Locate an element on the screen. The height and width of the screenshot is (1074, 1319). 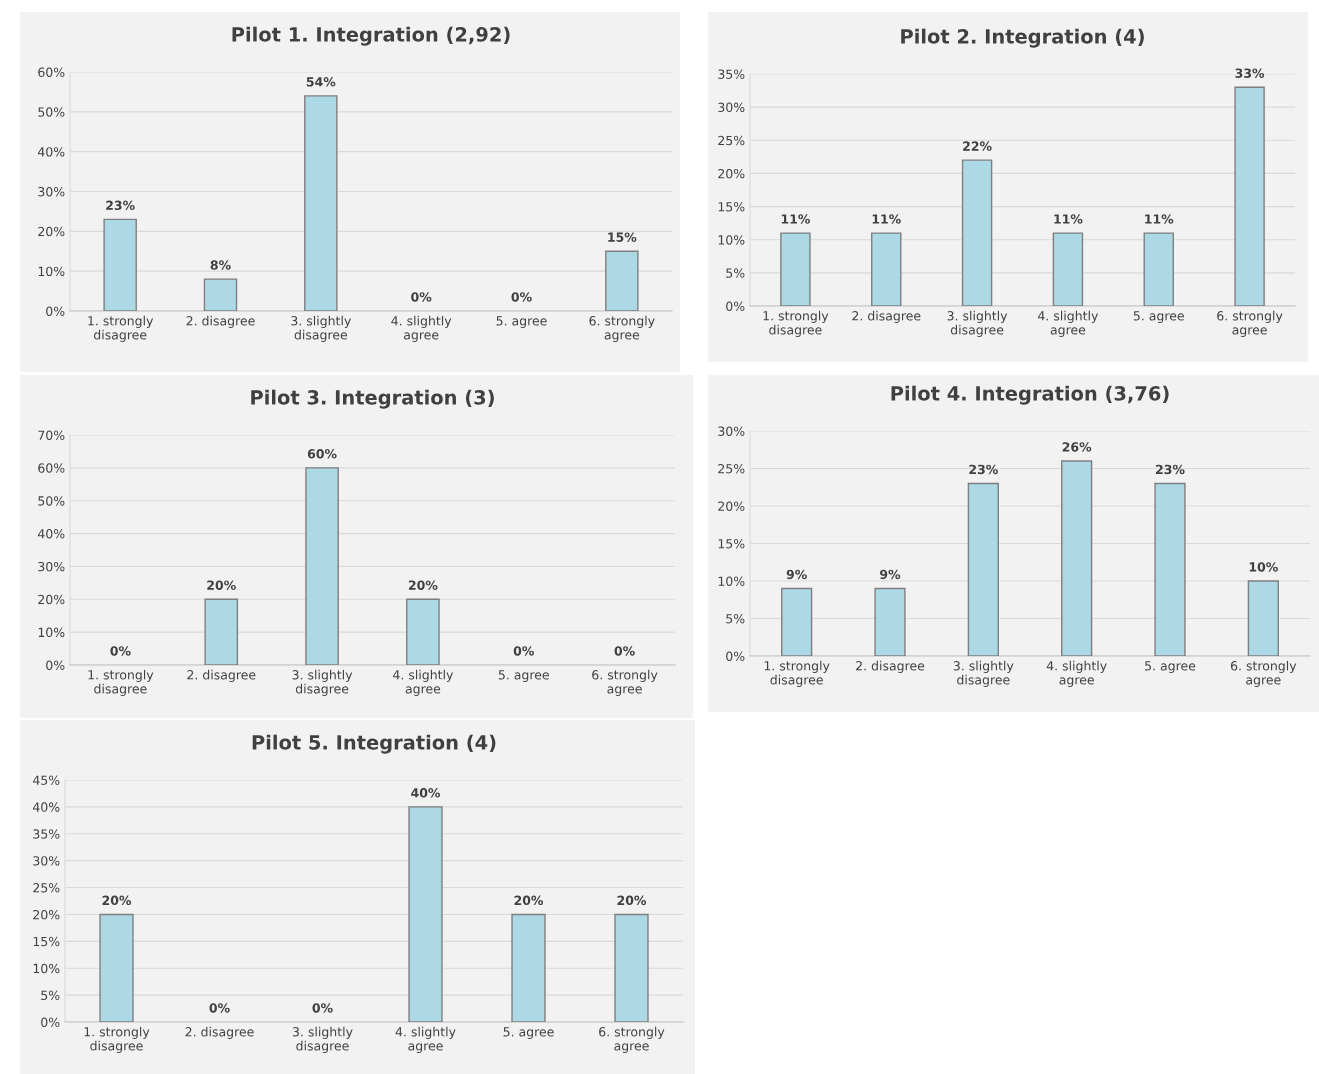
data-label: 8% is located at coordinates (220, 265).